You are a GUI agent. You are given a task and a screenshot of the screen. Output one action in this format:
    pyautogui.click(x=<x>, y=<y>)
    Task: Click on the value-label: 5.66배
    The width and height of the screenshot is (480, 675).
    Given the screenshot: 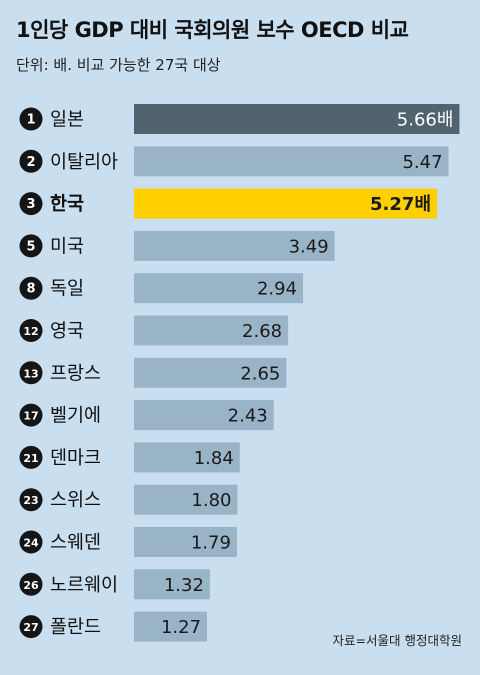 What is the action you would take?
    pyautogui.click(x=425, y=120)
    